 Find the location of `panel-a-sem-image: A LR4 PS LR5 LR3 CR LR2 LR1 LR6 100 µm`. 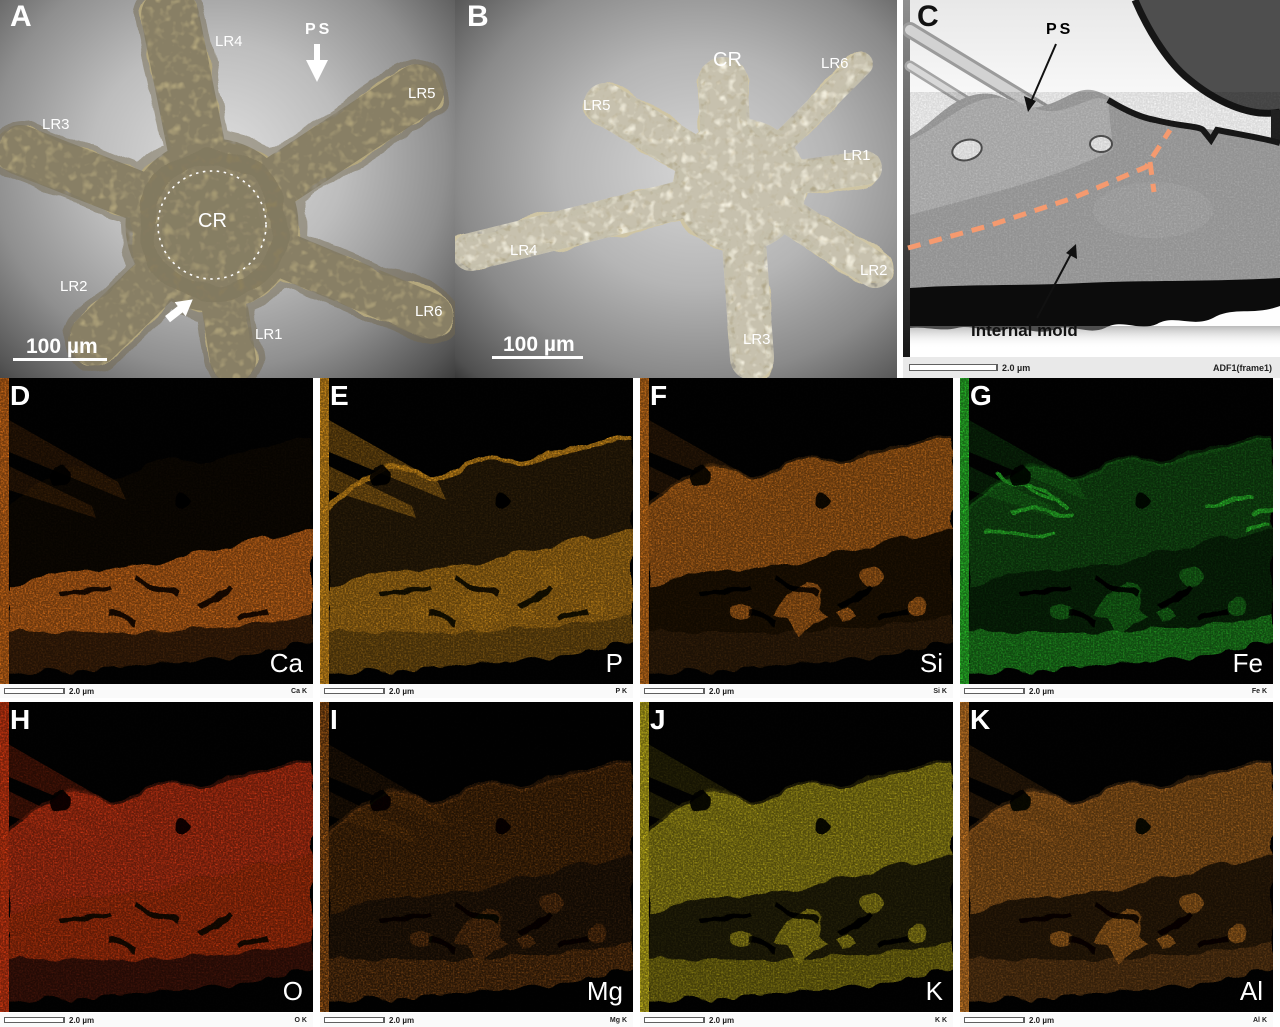

panel-a-sem-image: A LR4 PS LR5 LR3 CR LR2 LR1 LR6 100 µm is located at coordinates (227, 189).